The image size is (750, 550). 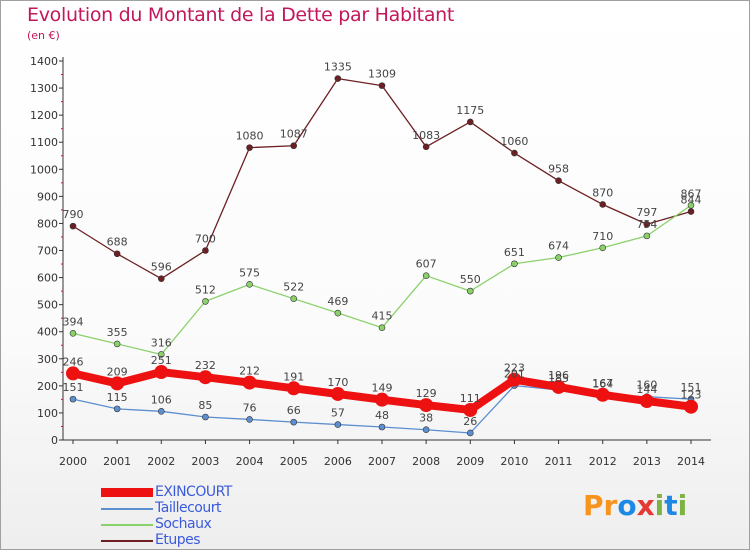 What do you see at coordinates (382, 74) in the screenshot?
I see `data-label-etupes: 1309` at bounding box center [382, 74].